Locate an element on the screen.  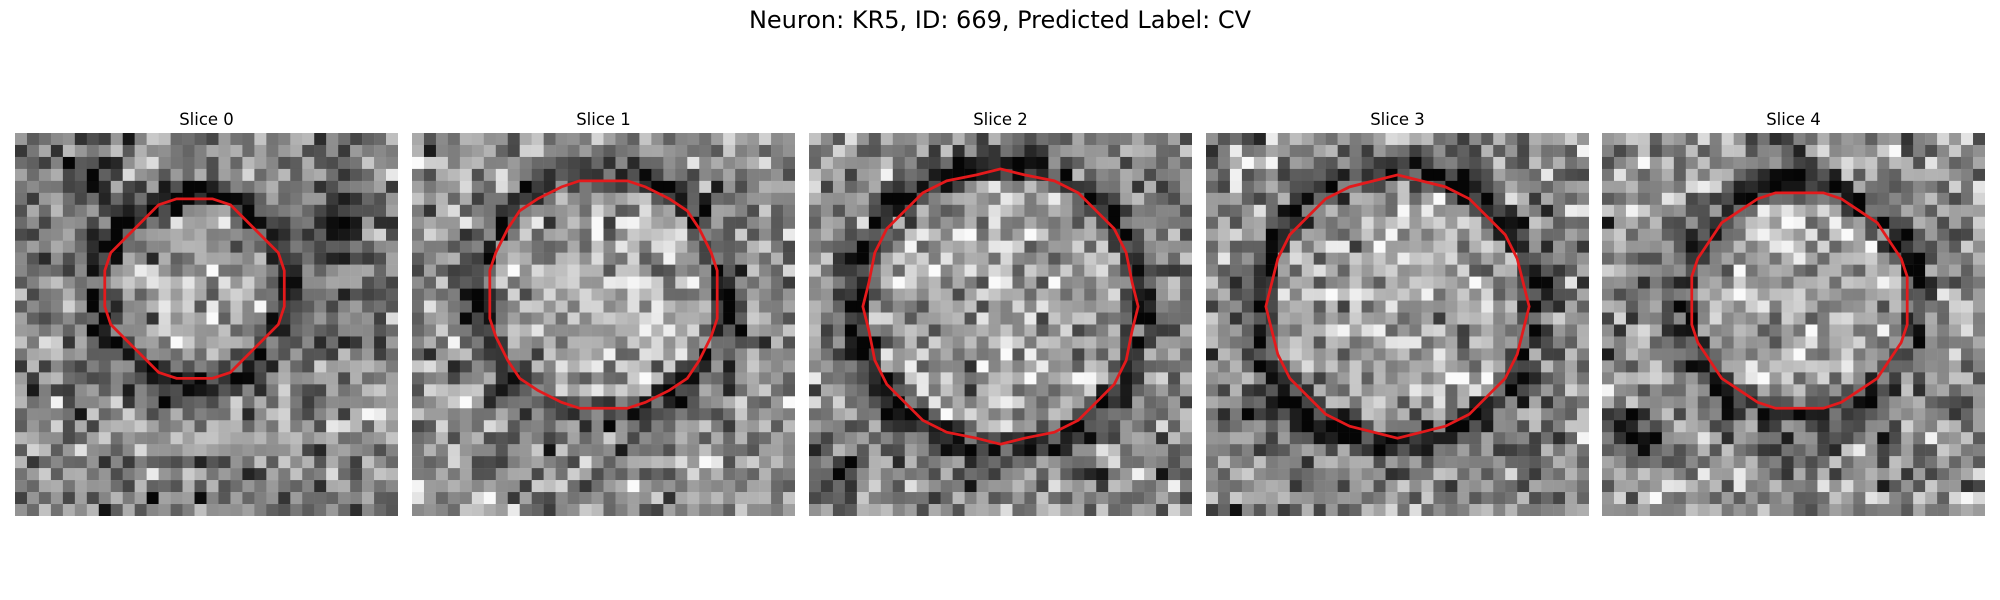
slice-panel-0: Slice 0 is located at coordinates (206, 311).